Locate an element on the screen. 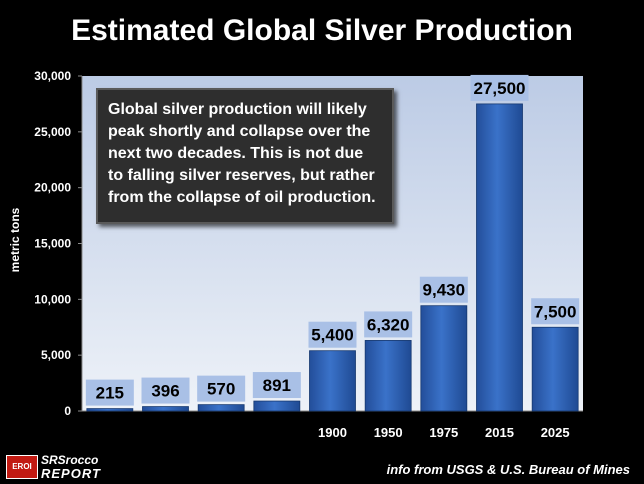 The width and height of the screenshot is (644, 484). srsrocco-logo: EROI SRSrocco REPORT is located at coordinates (81, 467).